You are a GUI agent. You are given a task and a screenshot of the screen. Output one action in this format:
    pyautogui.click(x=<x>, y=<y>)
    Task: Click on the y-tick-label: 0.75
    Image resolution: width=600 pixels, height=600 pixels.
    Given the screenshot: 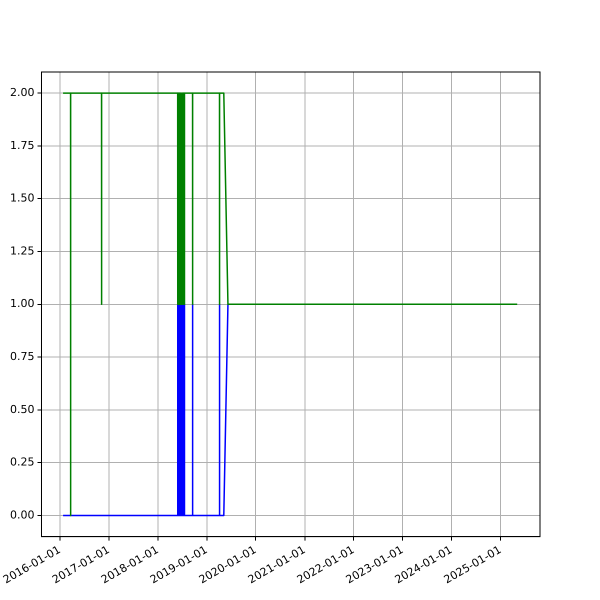 What is the action you would take?
    pyautogui.click(x=22, y=356)
    